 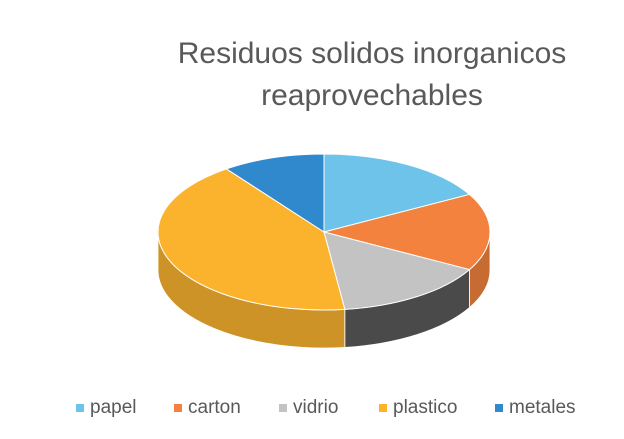 What do you see at coordinates (542, 407) in the screenshot?
I see `legend-label: metales` at bounding box center [542, 407].